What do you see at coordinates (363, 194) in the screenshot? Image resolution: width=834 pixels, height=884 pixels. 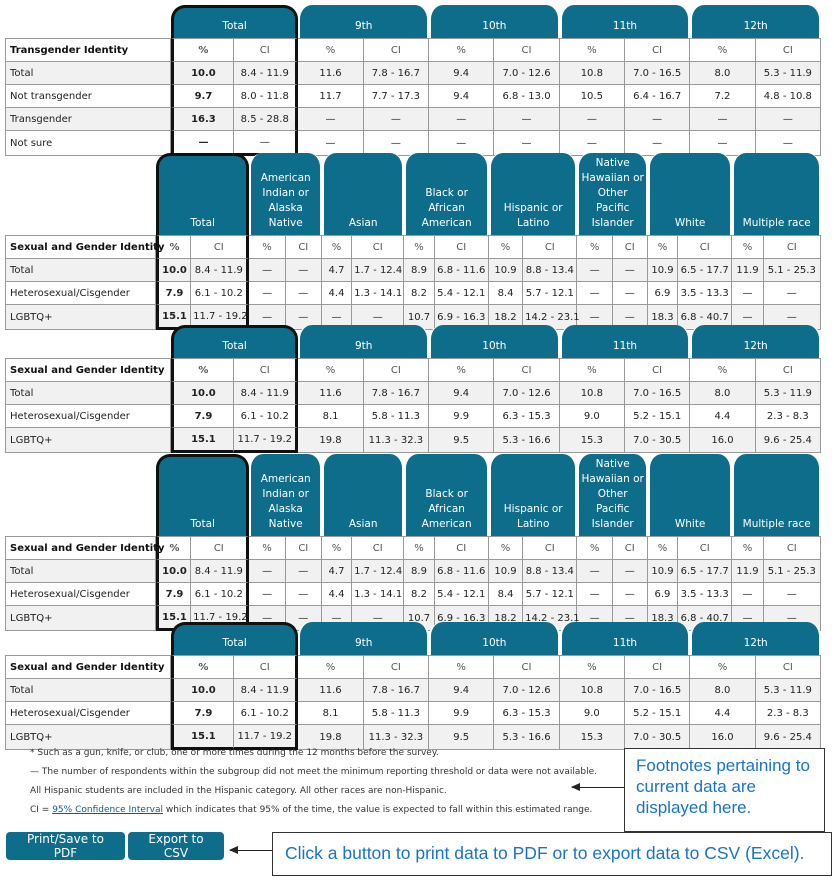 I see `column-group-asian: Asian` at bounding box center [363, 194].